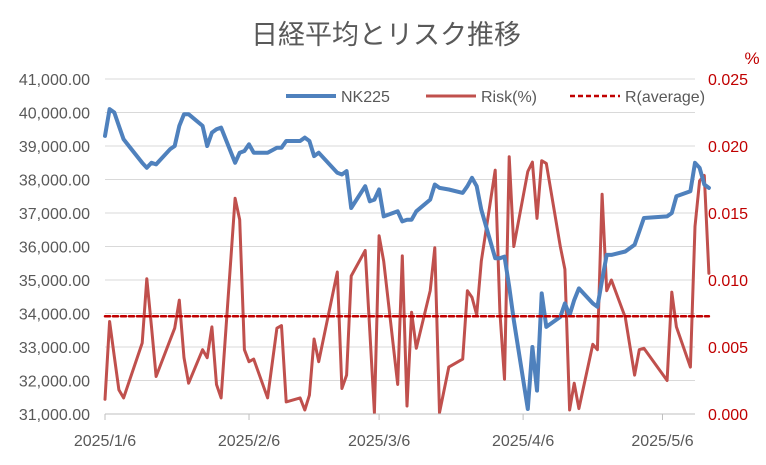 The height and width of the screenshot is (465, 766). I want to click on chart-title: 日経平均とリスク推移, so click(386, 35).